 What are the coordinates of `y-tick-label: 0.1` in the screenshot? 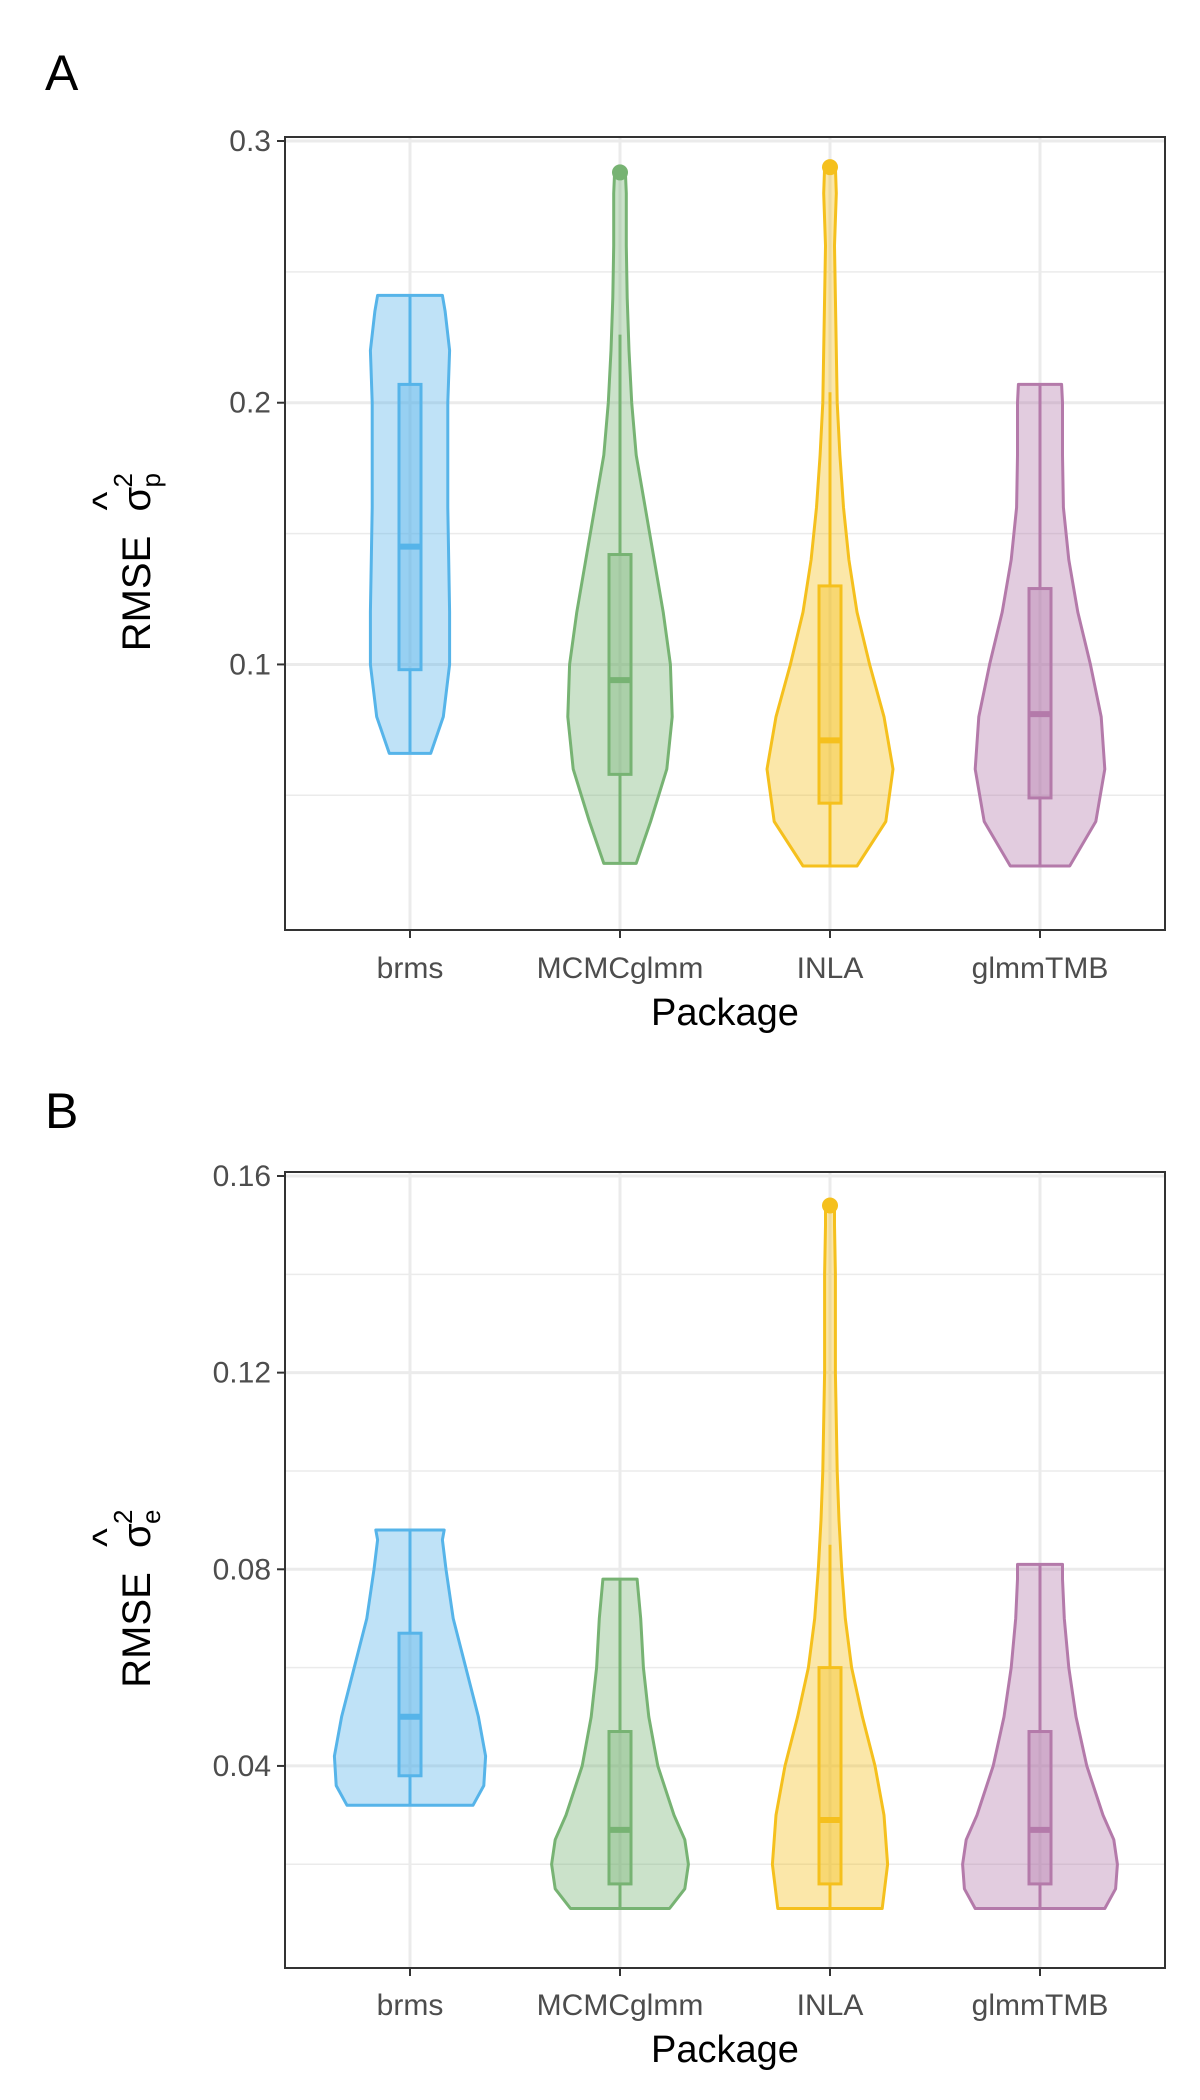 It's located at (250, 664).